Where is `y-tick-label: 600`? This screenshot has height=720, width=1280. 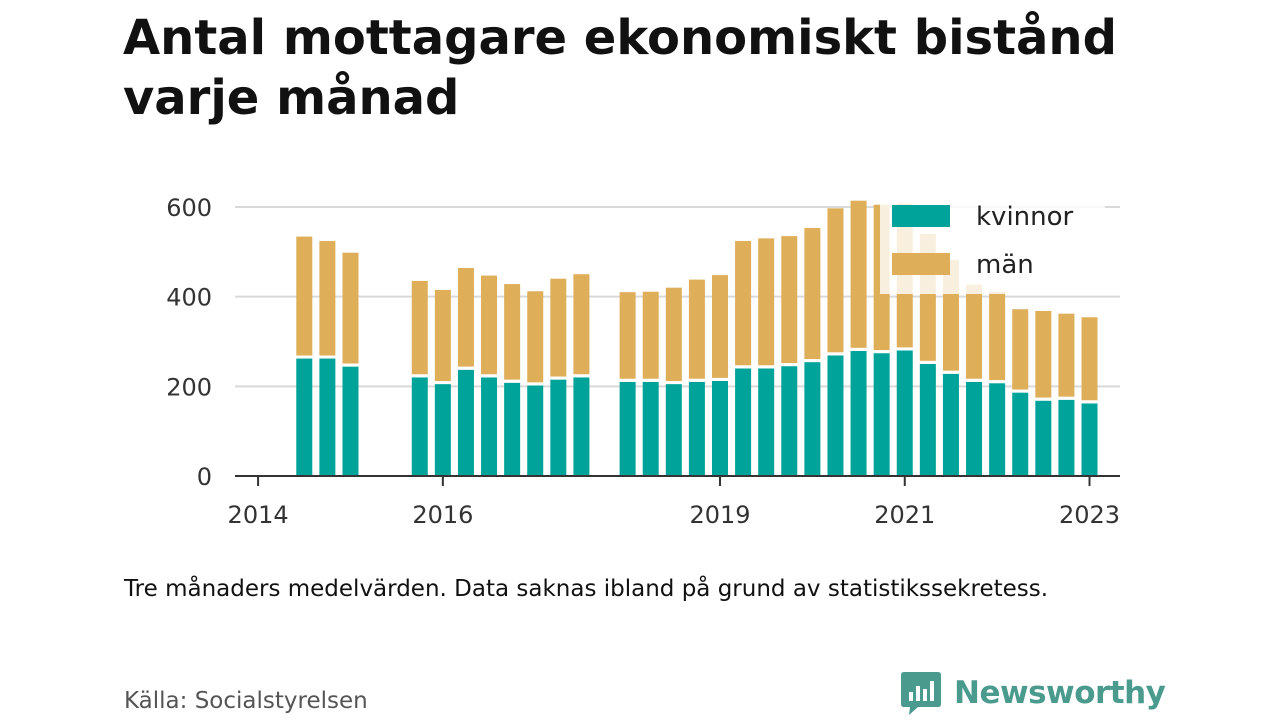 y-tick-label: 600 is located at coordinates (189, 208).